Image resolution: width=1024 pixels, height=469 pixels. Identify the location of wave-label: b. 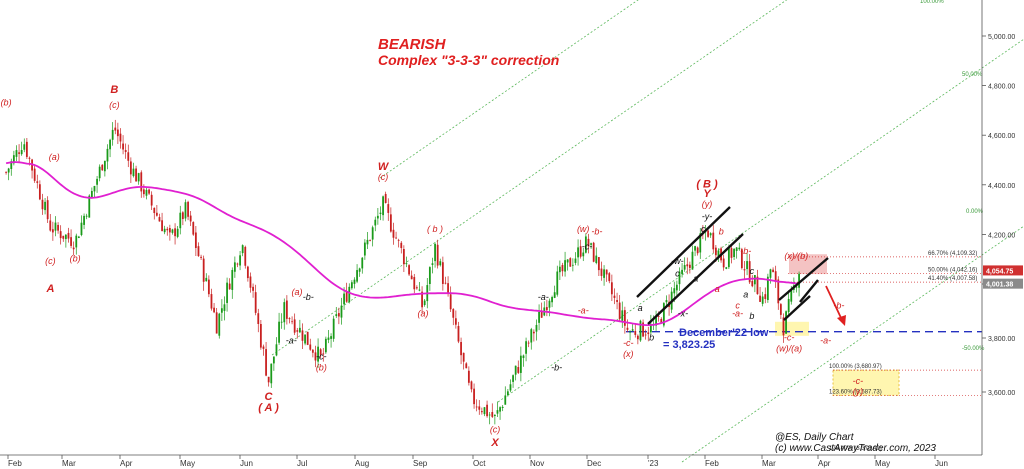
(751, 316).